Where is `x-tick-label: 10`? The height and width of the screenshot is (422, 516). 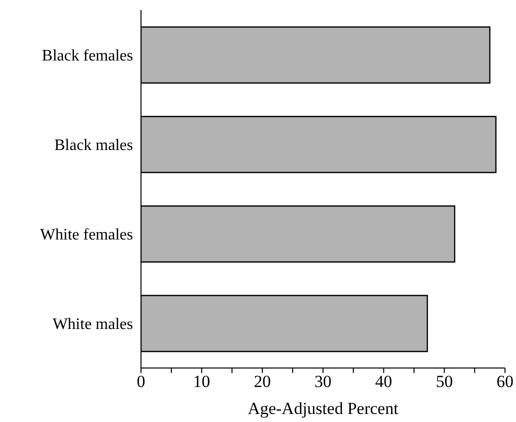
x-tick-label: 10 is located at coordinates (201, 382).